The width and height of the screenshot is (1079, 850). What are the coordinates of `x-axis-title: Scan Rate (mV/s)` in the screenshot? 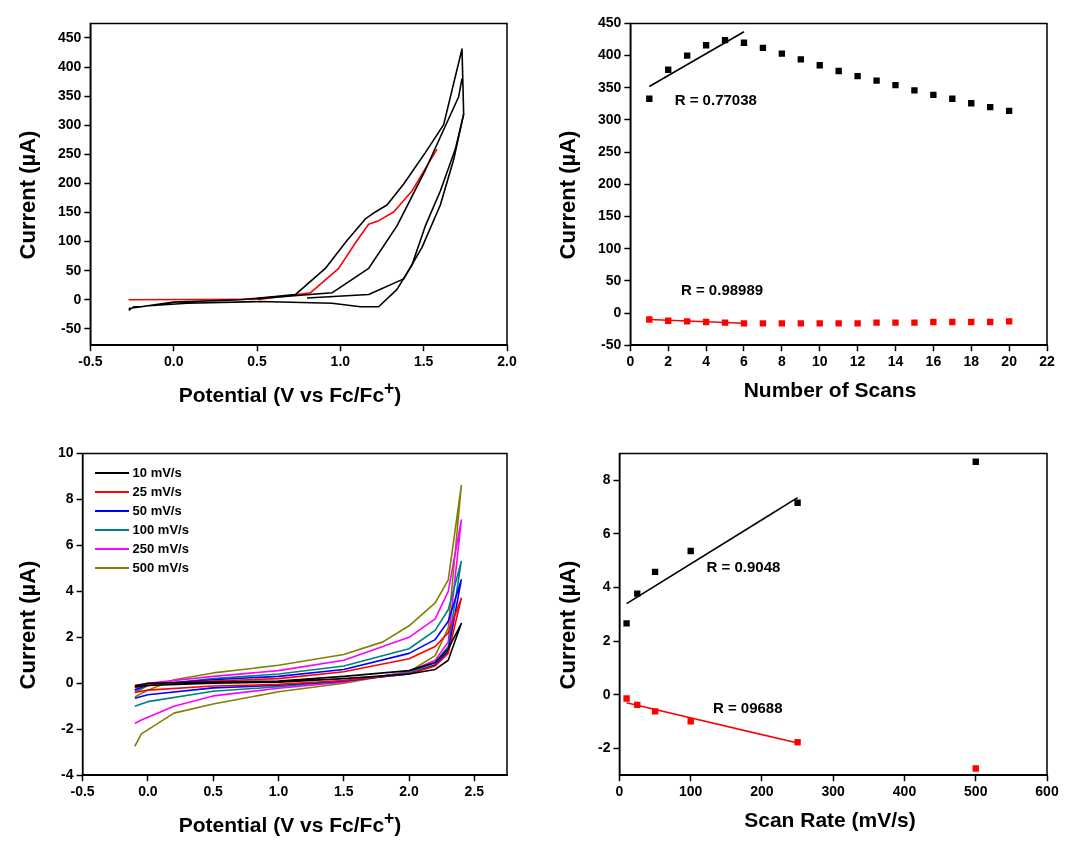 It's located at (830, 820).